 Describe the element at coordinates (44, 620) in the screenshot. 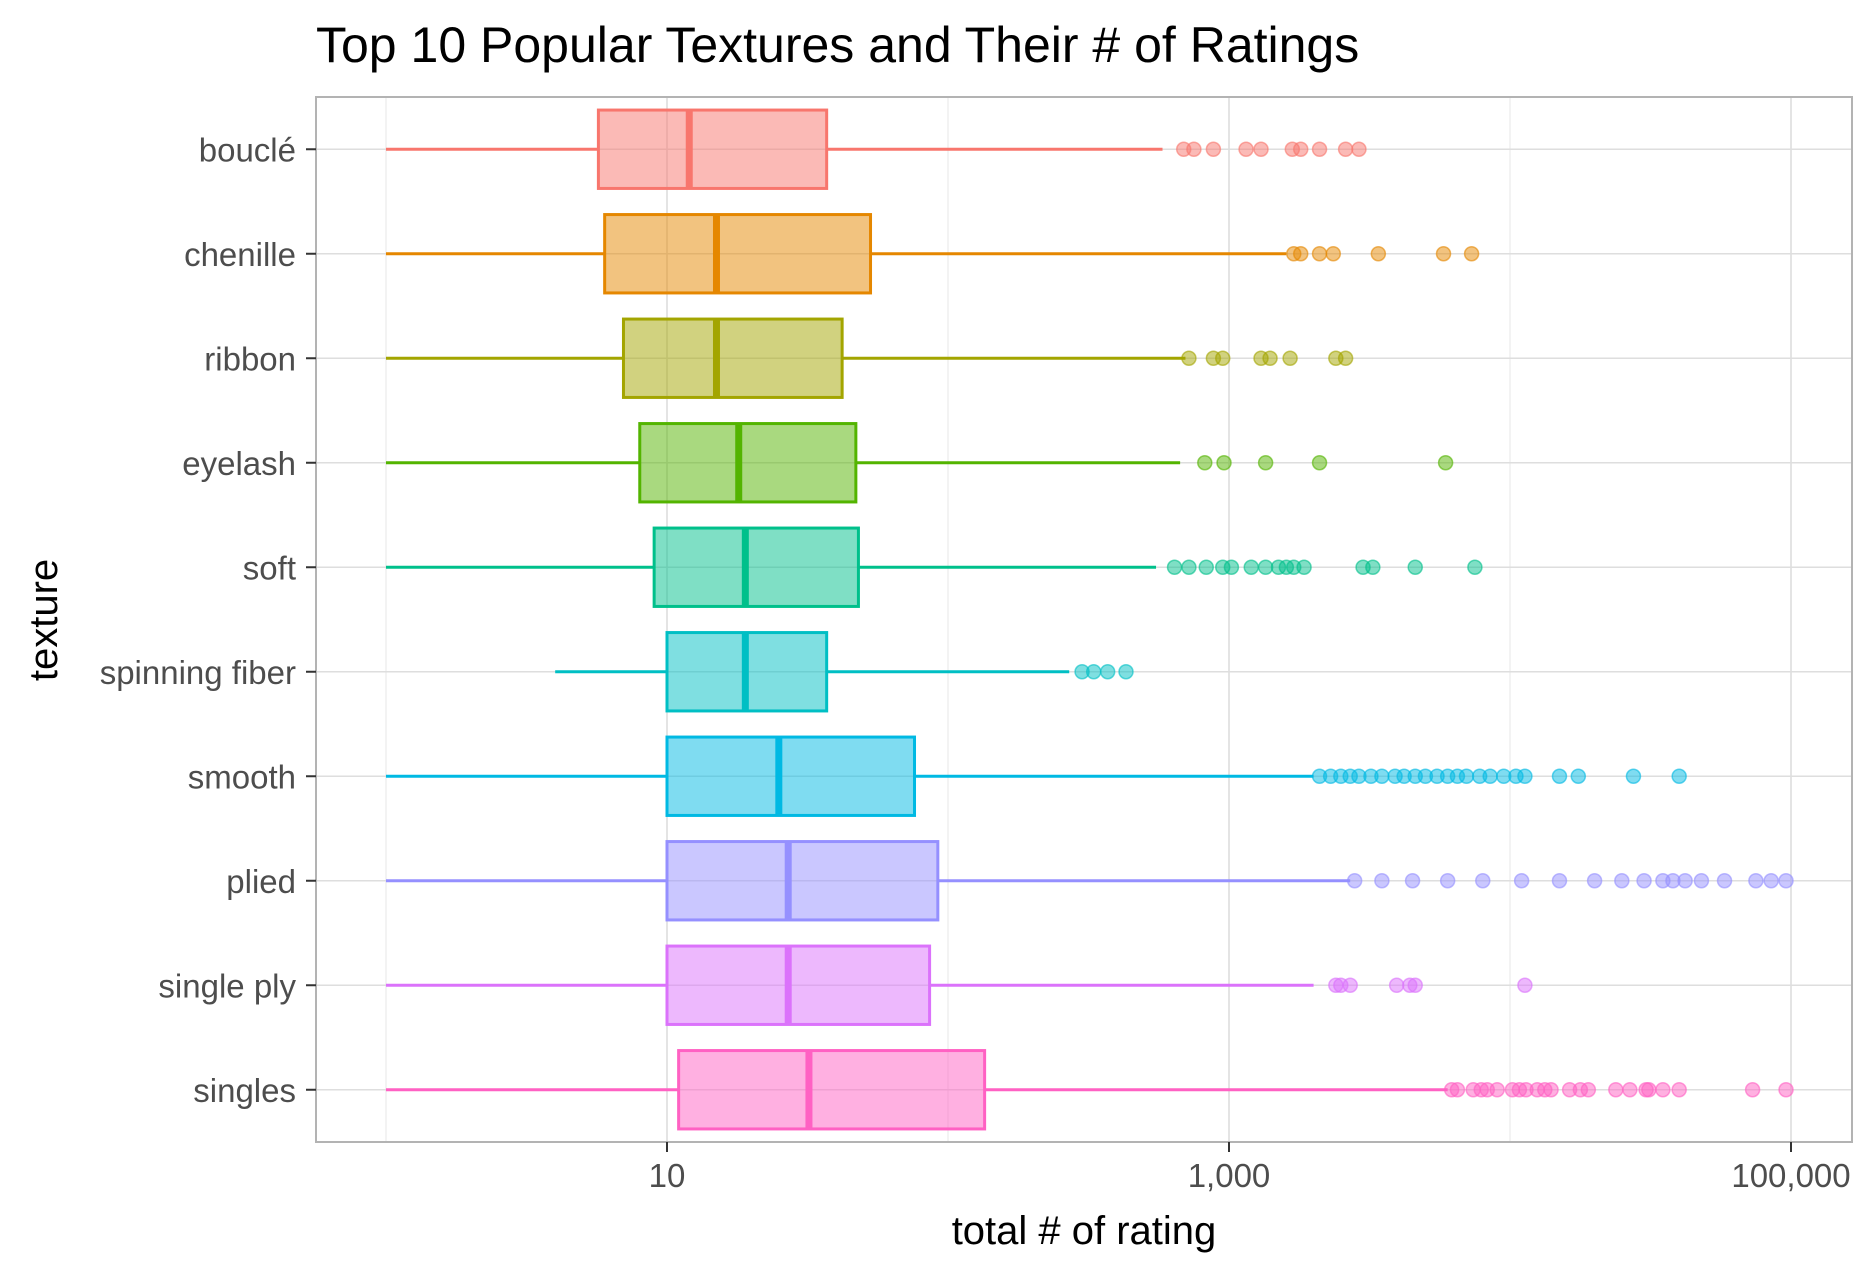

I see `y-axis-label: texture` at that location.